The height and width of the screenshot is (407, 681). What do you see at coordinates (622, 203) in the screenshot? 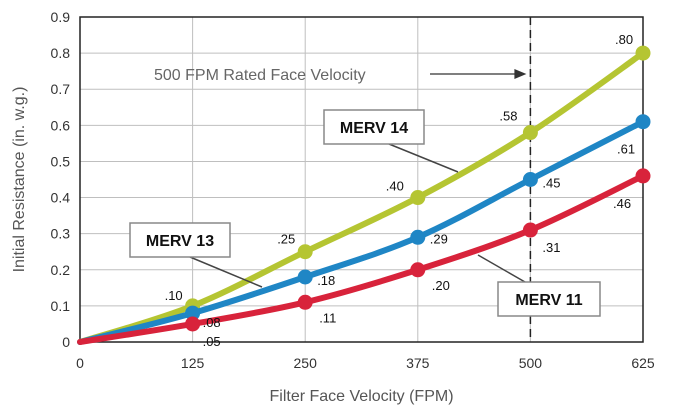
I see `data-label: .46` at bounding box center [622, 203].